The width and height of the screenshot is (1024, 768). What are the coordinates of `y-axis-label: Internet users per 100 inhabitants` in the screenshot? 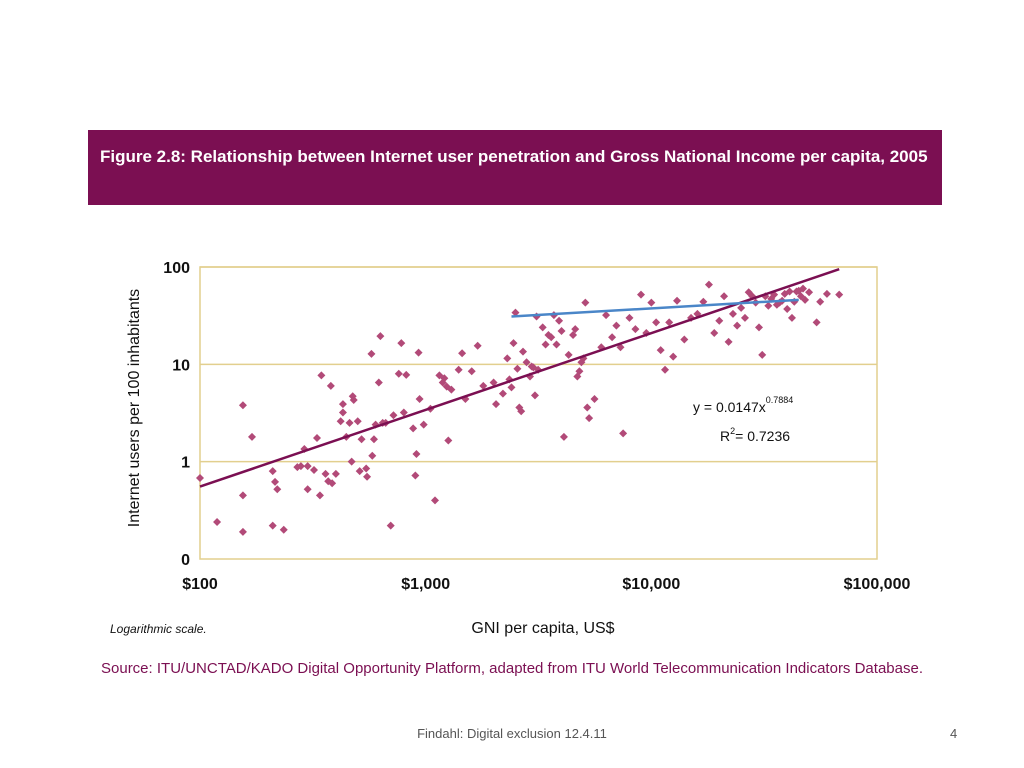 It's located at (134, 408).